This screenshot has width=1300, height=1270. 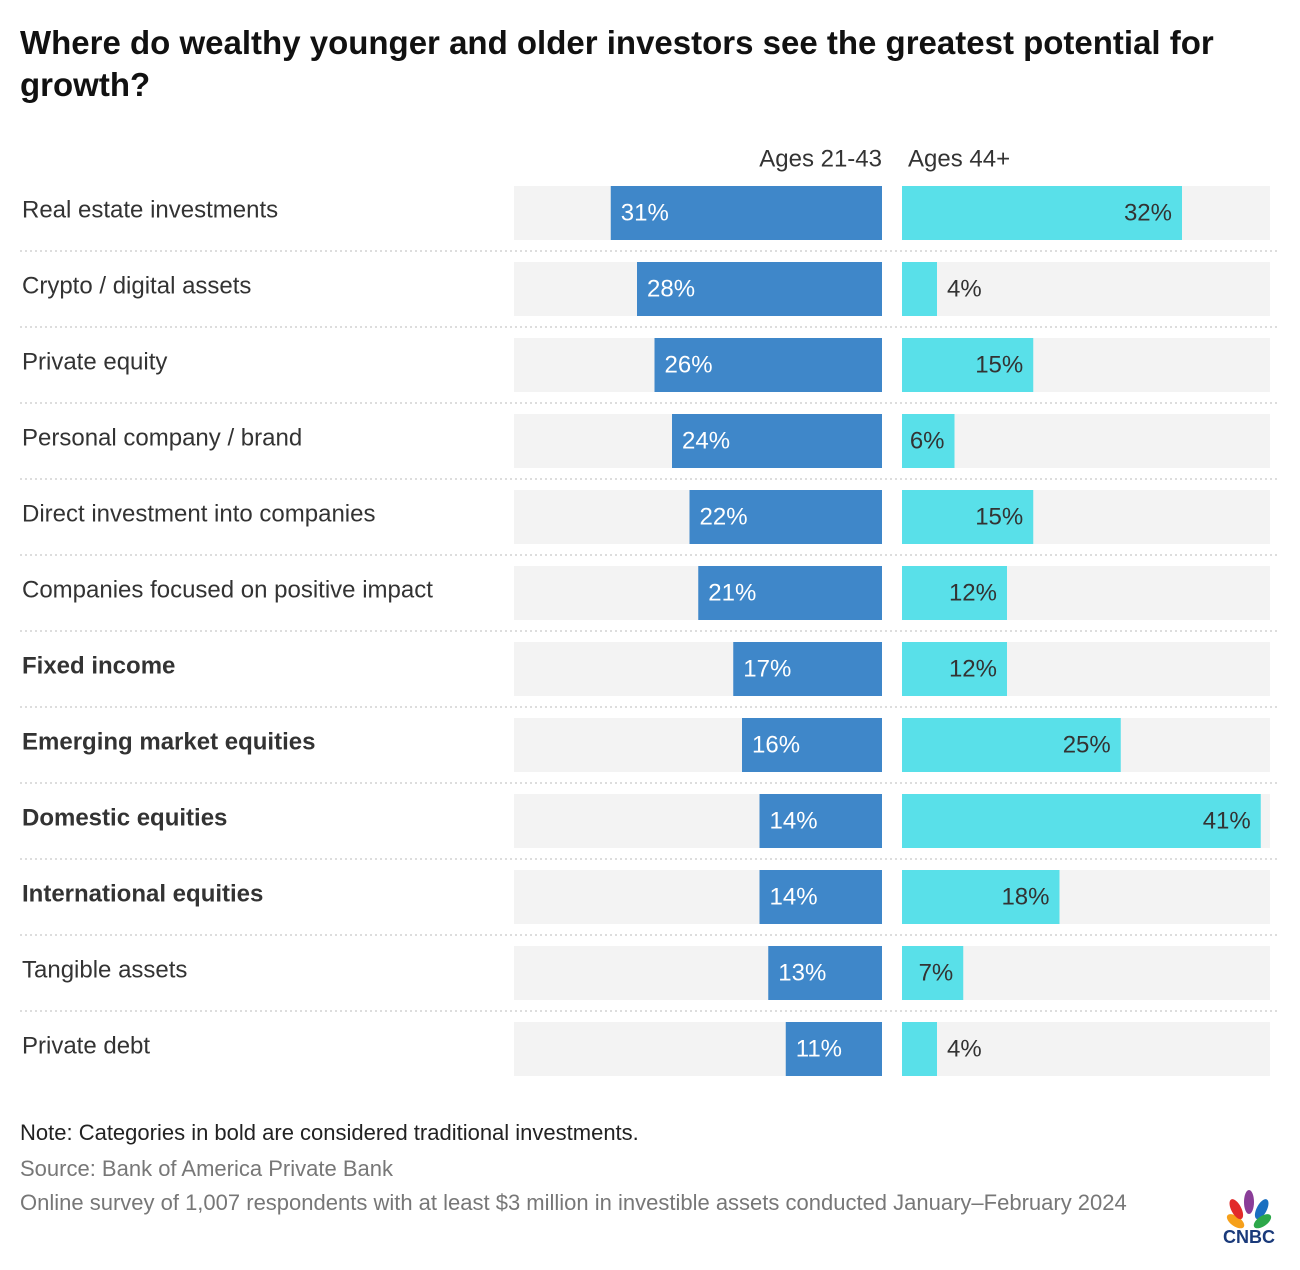 What do you see at coordinates (671, 288) in the screenshot?
I see `value-label: 28%` at bounding box center [671, 288].